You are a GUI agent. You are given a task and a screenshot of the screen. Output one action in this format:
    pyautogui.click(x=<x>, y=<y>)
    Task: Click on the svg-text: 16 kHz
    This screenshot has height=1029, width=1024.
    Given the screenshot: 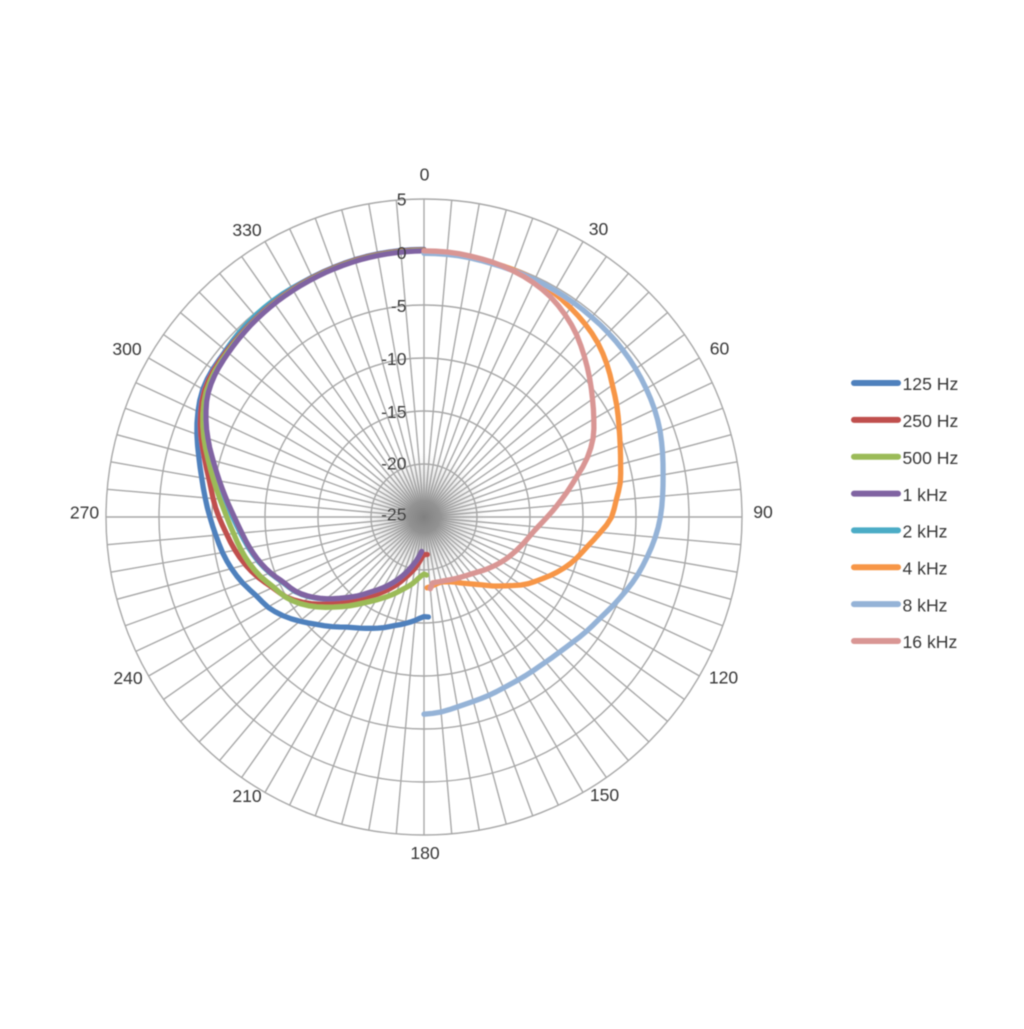 What is the action you would take?
    pyautogui.click(x=930, y=642)
    